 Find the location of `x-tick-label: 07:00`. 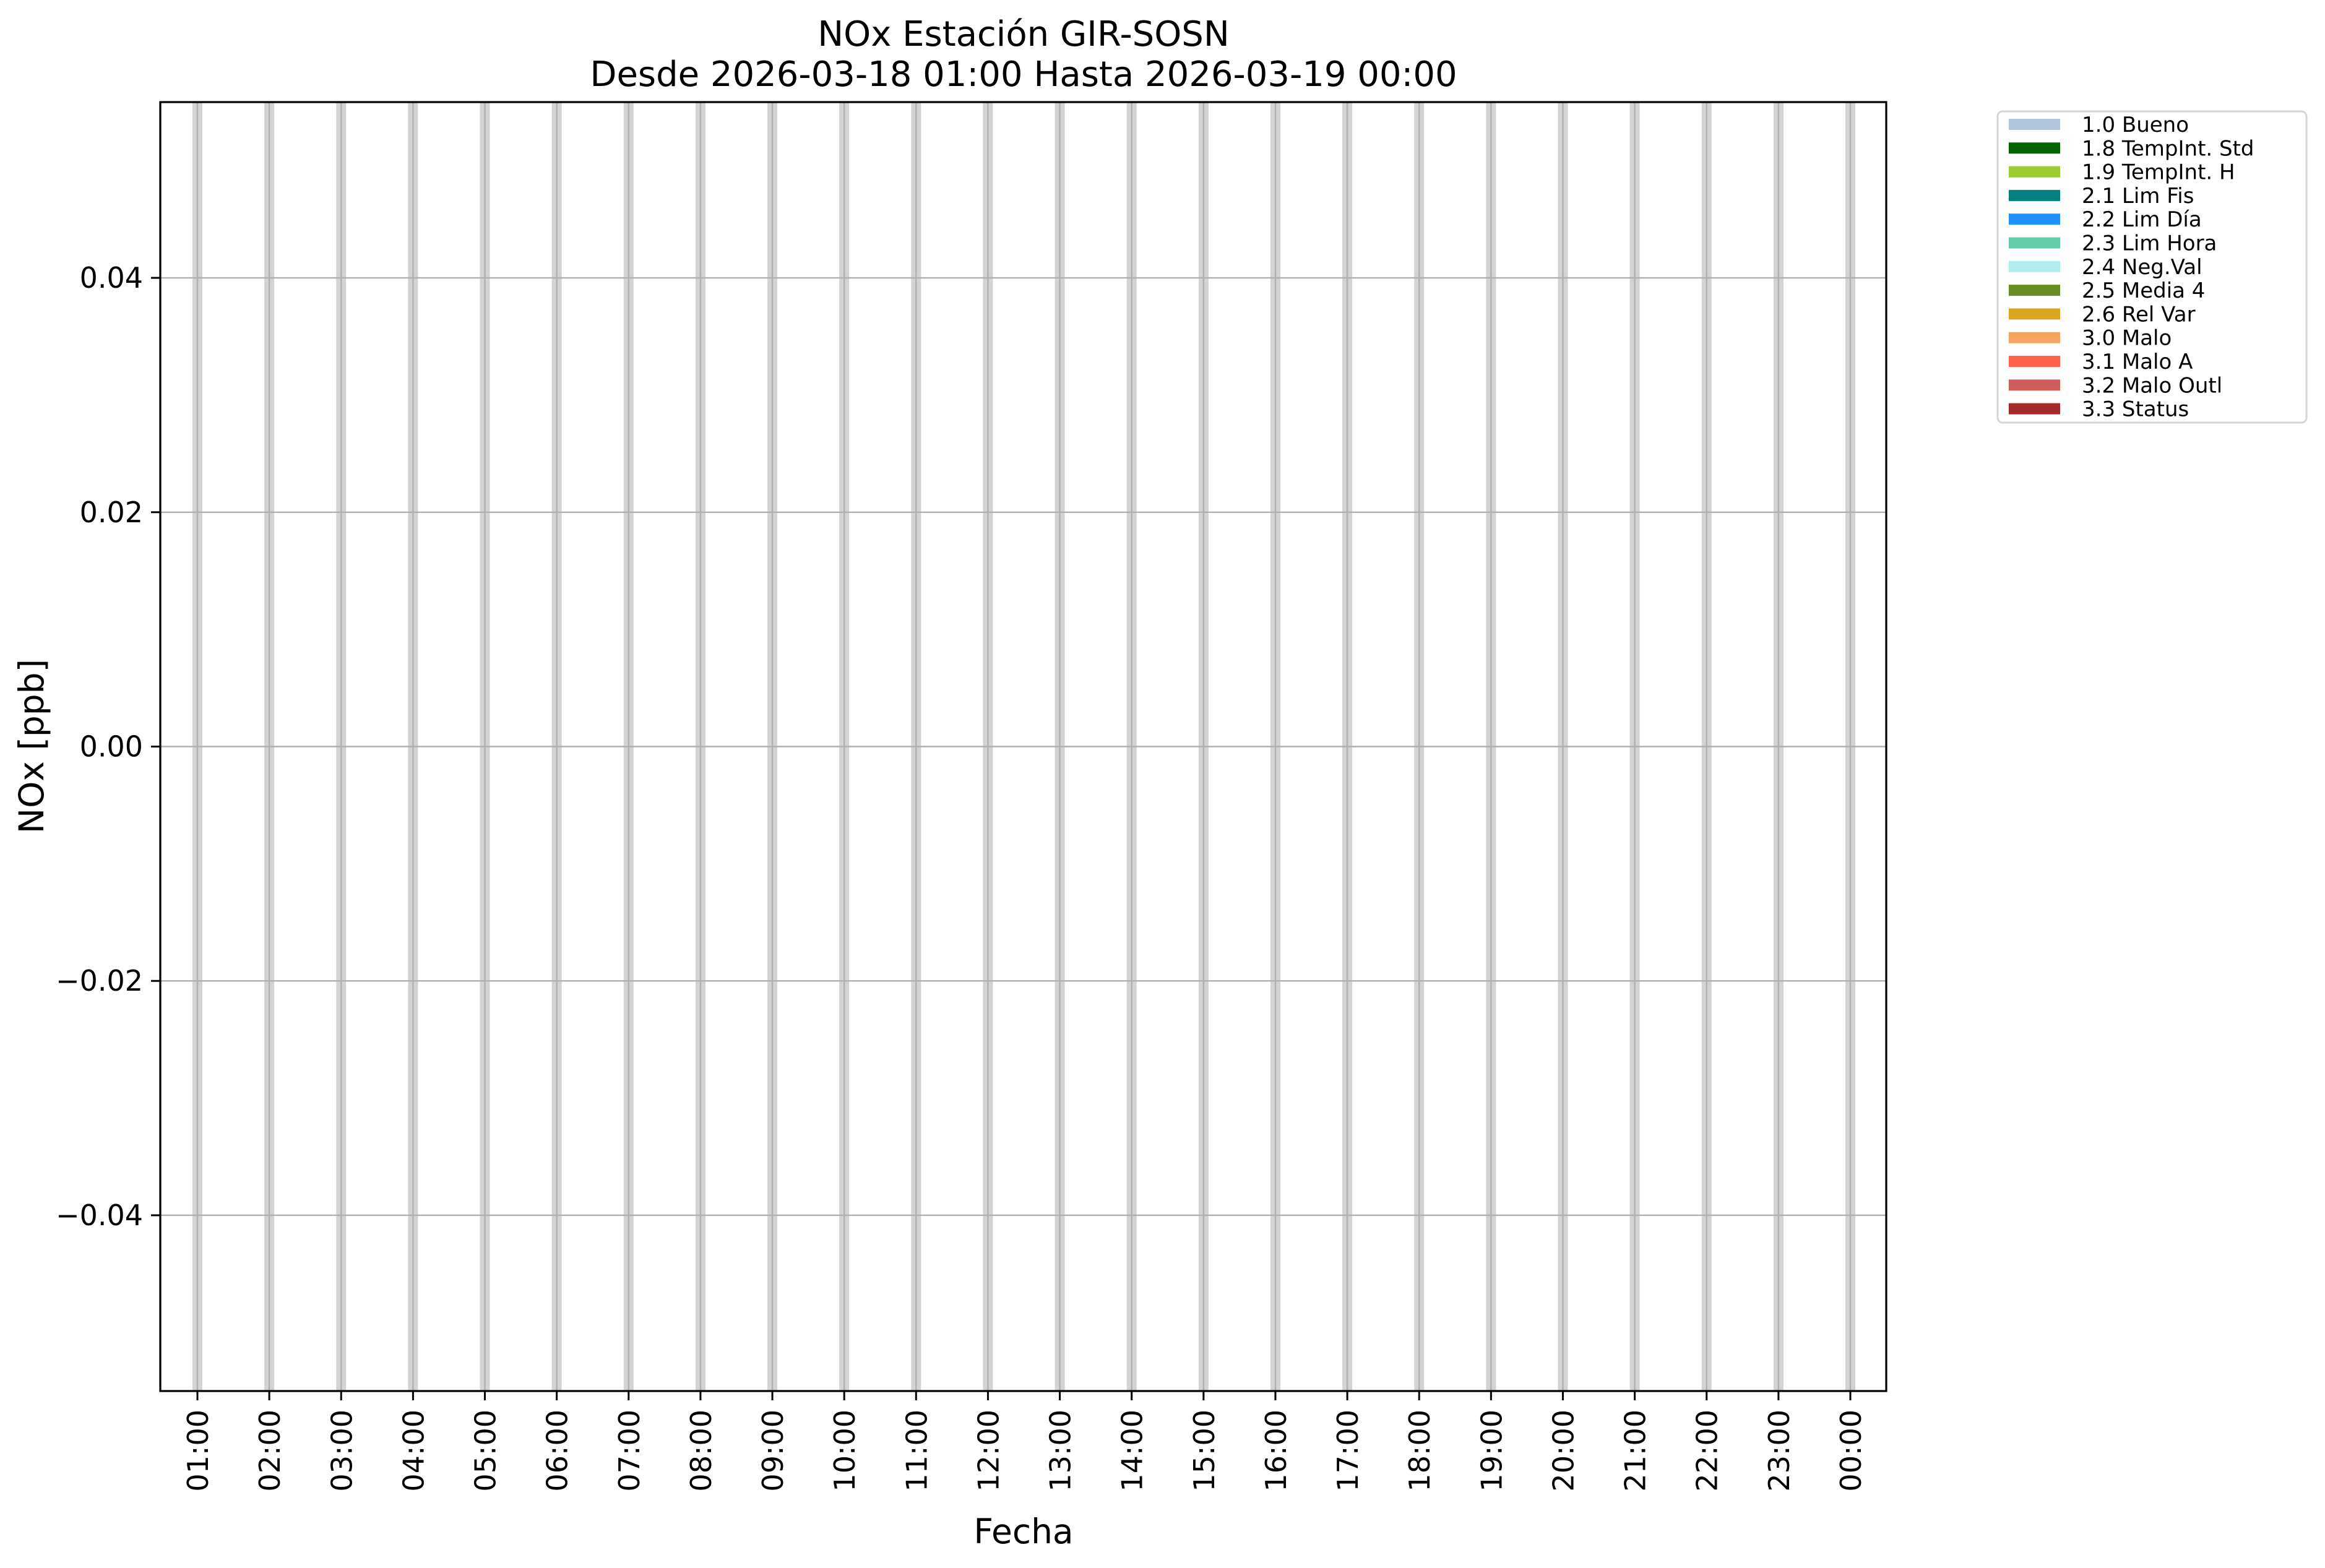

x-tick-label: 07:00 is located at coordinates (629, 1451).